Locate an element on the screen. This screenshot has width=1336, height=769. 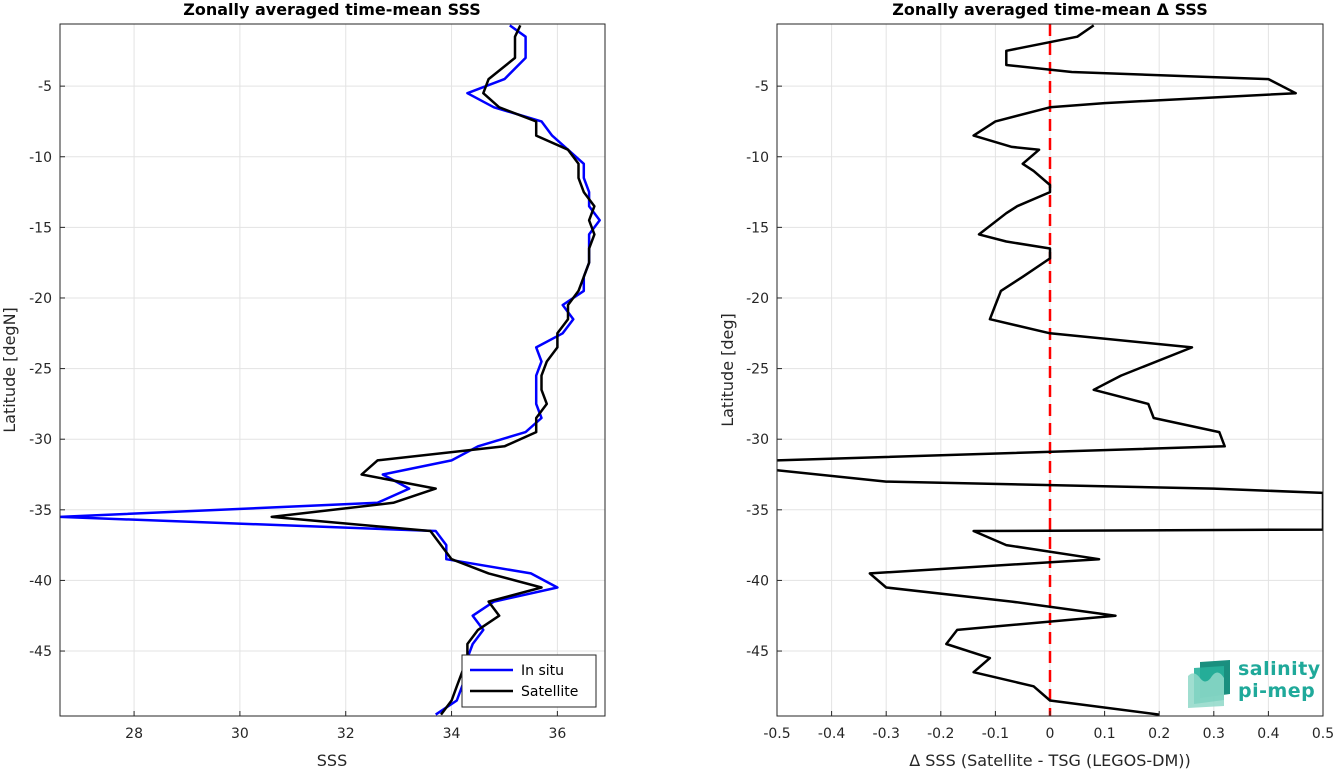
legend-label-satellite: Satellite is located at coordinates (549, 692).